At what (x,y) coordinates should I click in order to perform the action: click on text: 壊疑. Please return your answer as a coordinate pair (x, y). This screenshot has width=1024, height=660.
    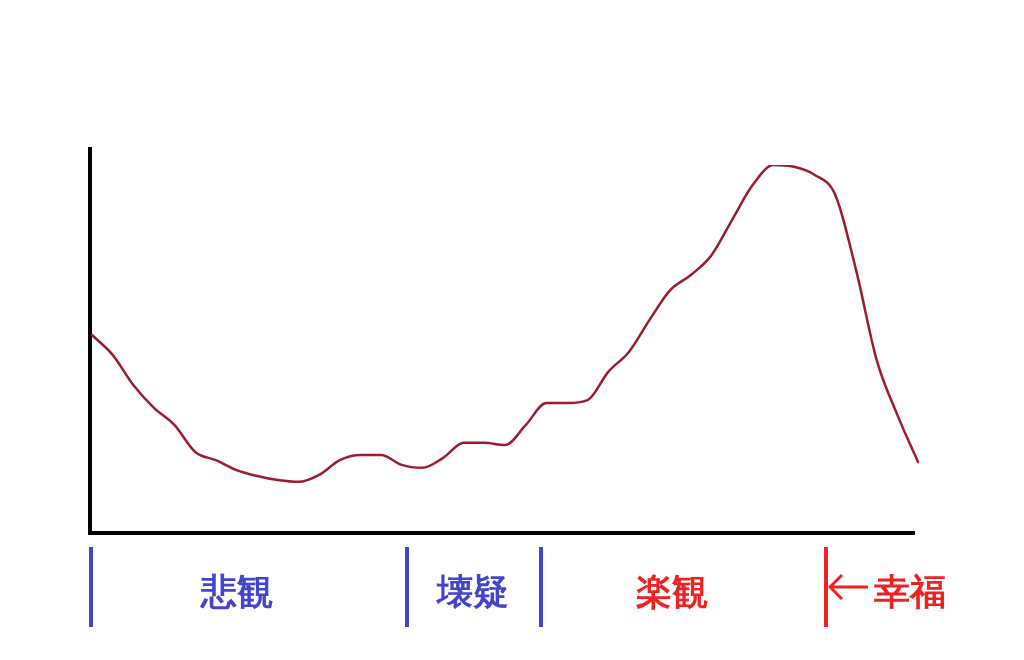
    Looking at the image, I should click on (473, 592).